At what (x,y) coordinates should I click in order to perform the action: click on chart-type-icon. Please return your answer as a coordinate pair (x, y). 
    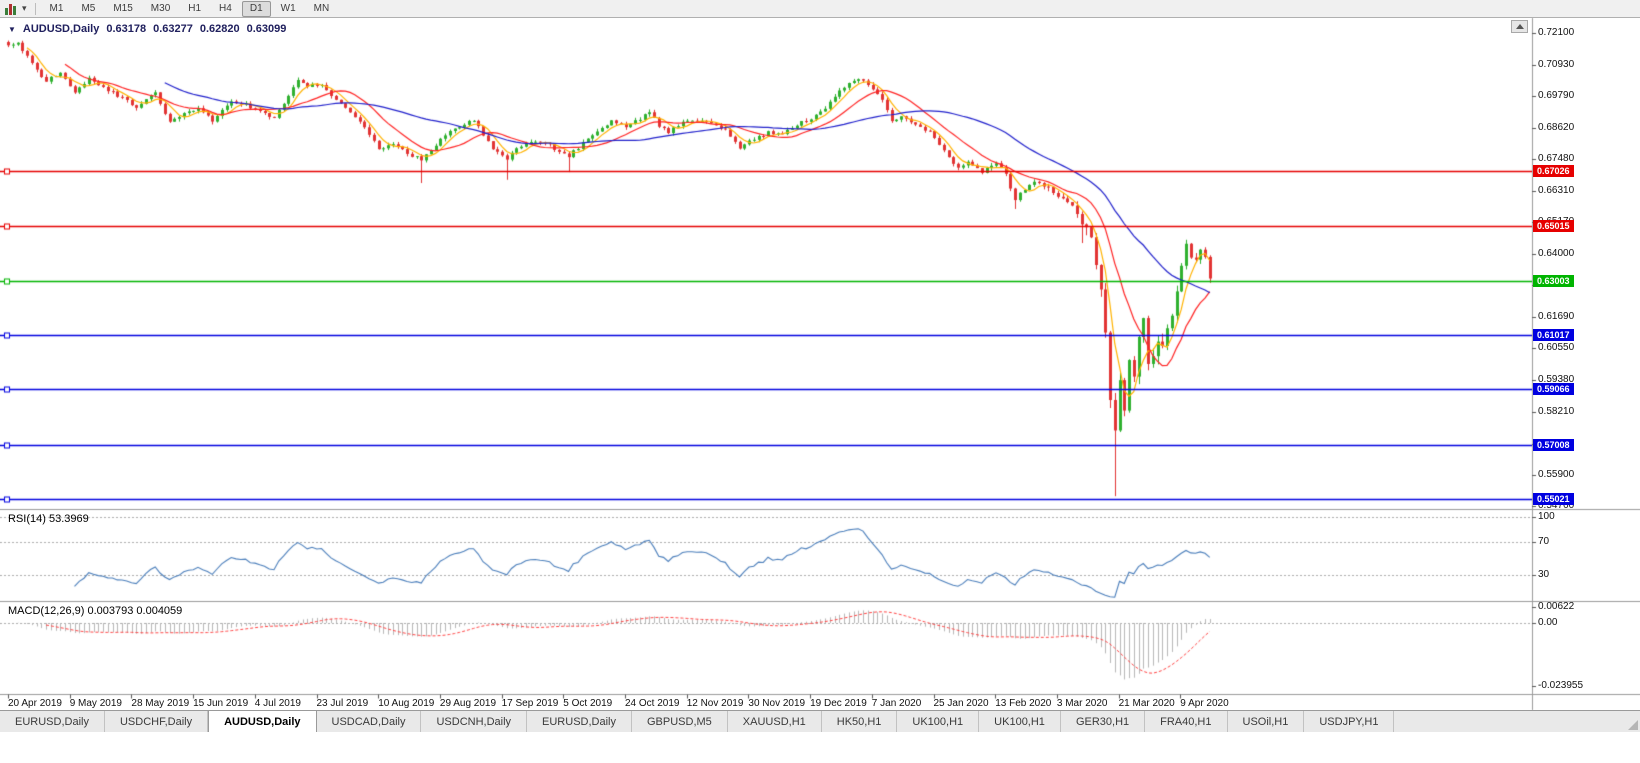
    Looking at the image, I should click on (13, 9).